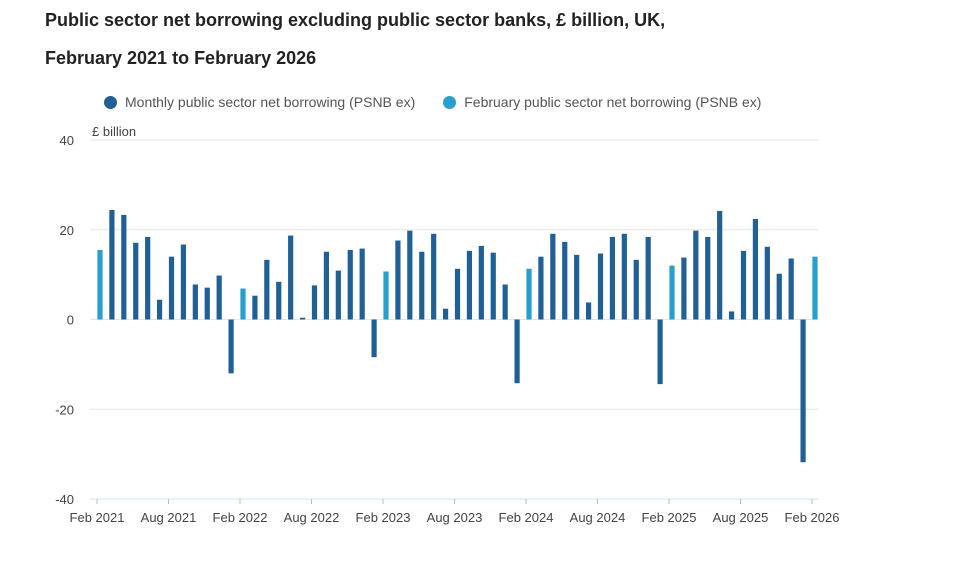 The width and height of the screenshot is (980, 582). What do you see at coordinates (312, 517) in the screenshot?
I see `x-tick-label: Aug 2022` at bounding box center [312, 517].